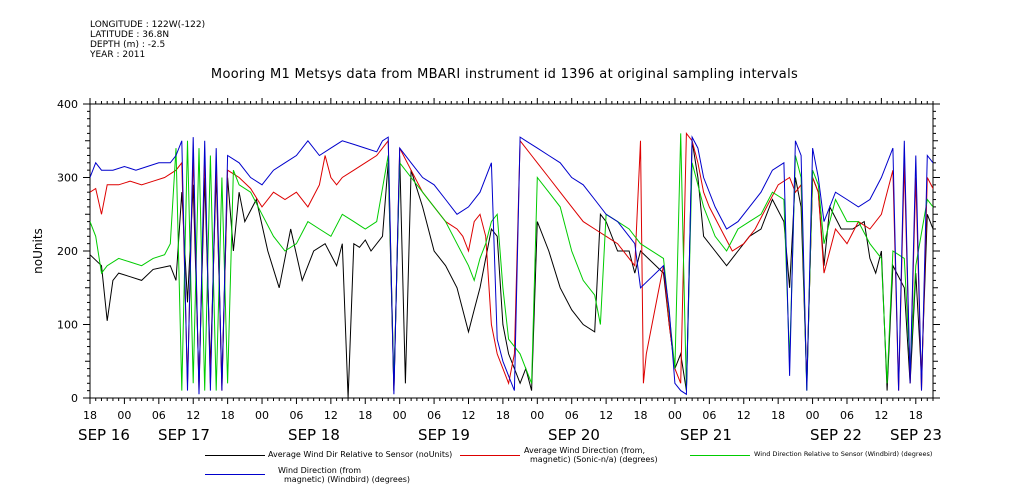  Describe the element at coordinates (128, 45) in the screenshot. I see `depth-label: DEPTH (m) : -2.5` at that location.